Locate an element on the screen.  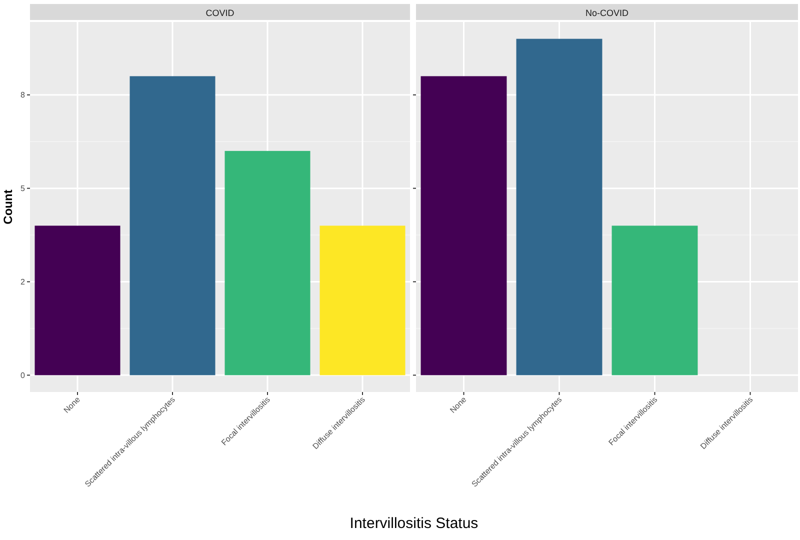
x-axis-title: Intervillositis Status is located at coordinates (414, 523).